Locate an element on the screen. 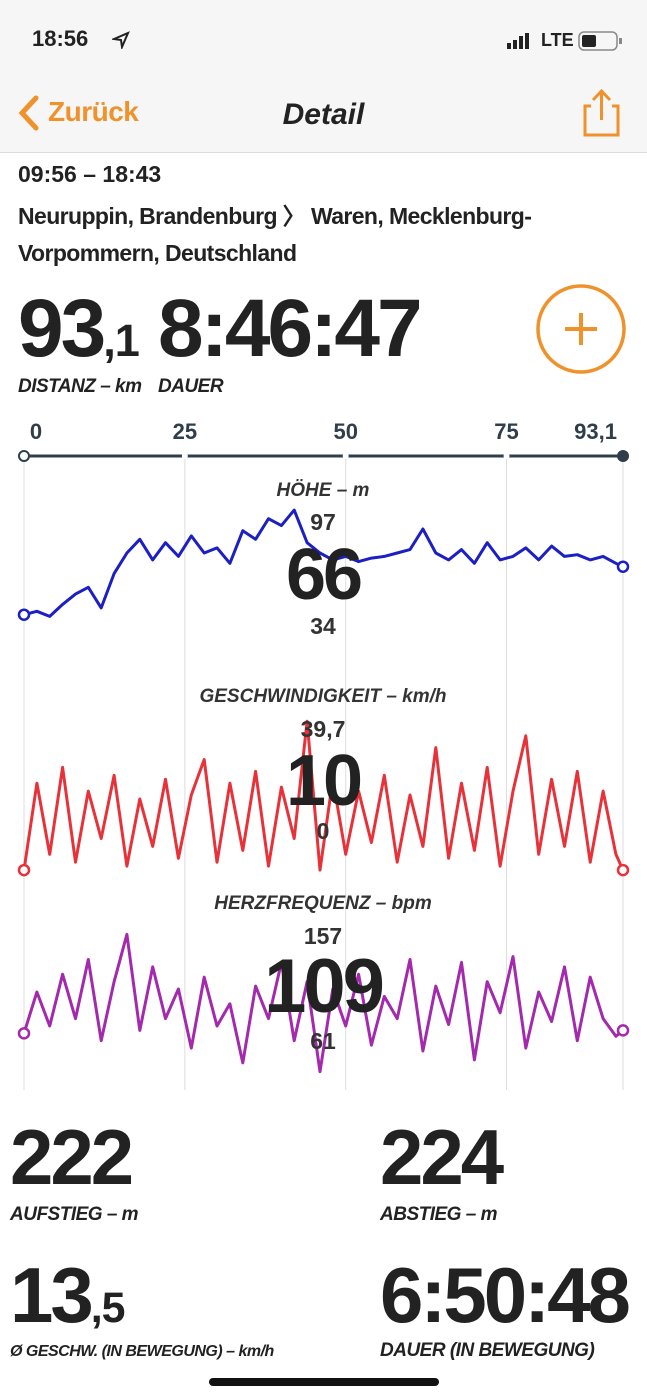  min-label: 34 is located at coordinates (323, 626).